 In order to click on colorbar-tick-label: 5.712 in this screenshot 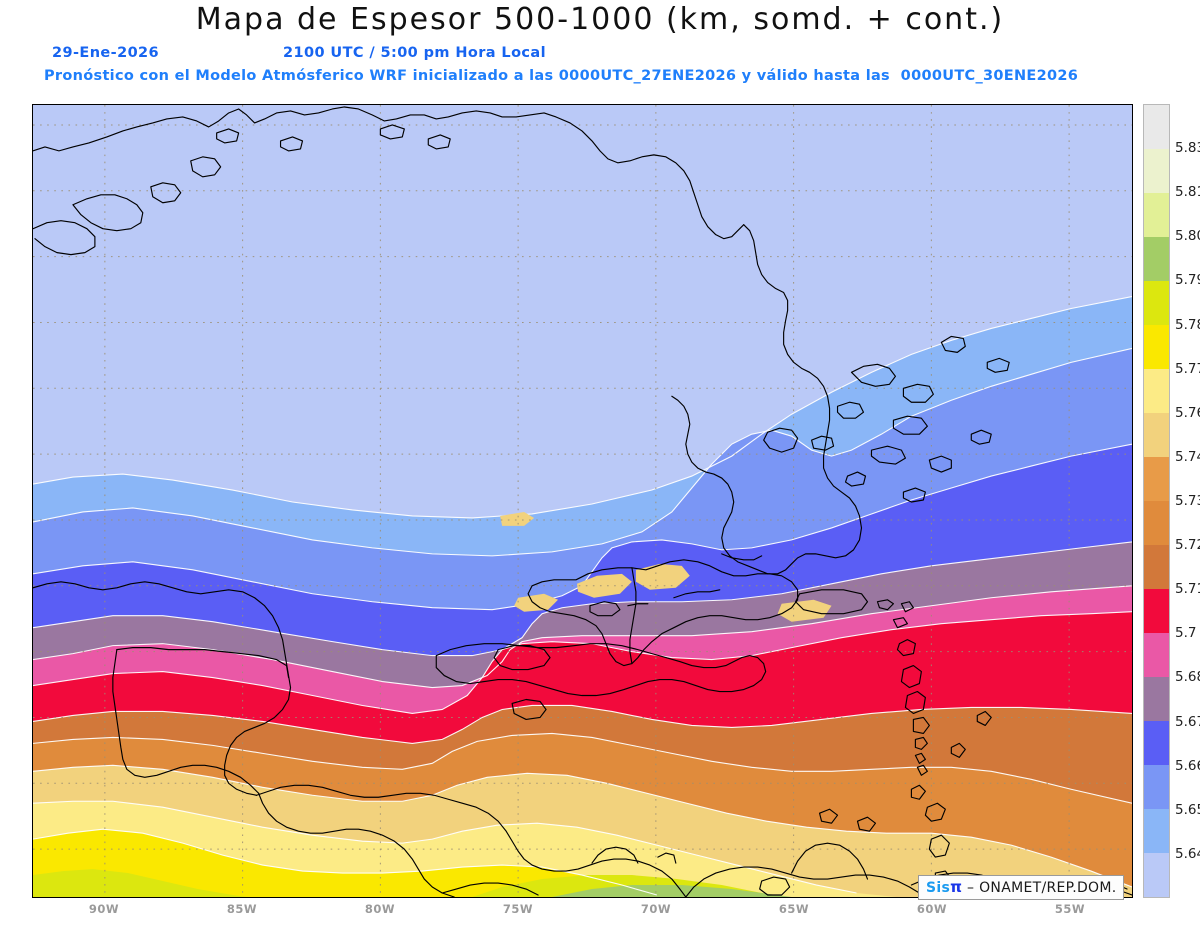, I will do `click(1187, 589)`.